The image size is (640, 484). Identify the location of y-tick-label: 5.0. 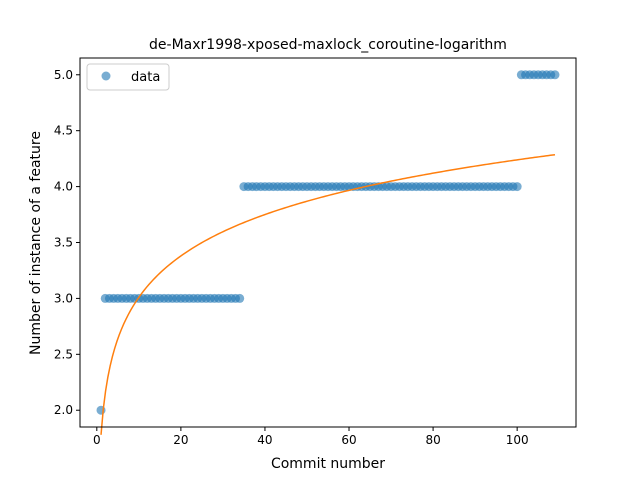
(63, 75).